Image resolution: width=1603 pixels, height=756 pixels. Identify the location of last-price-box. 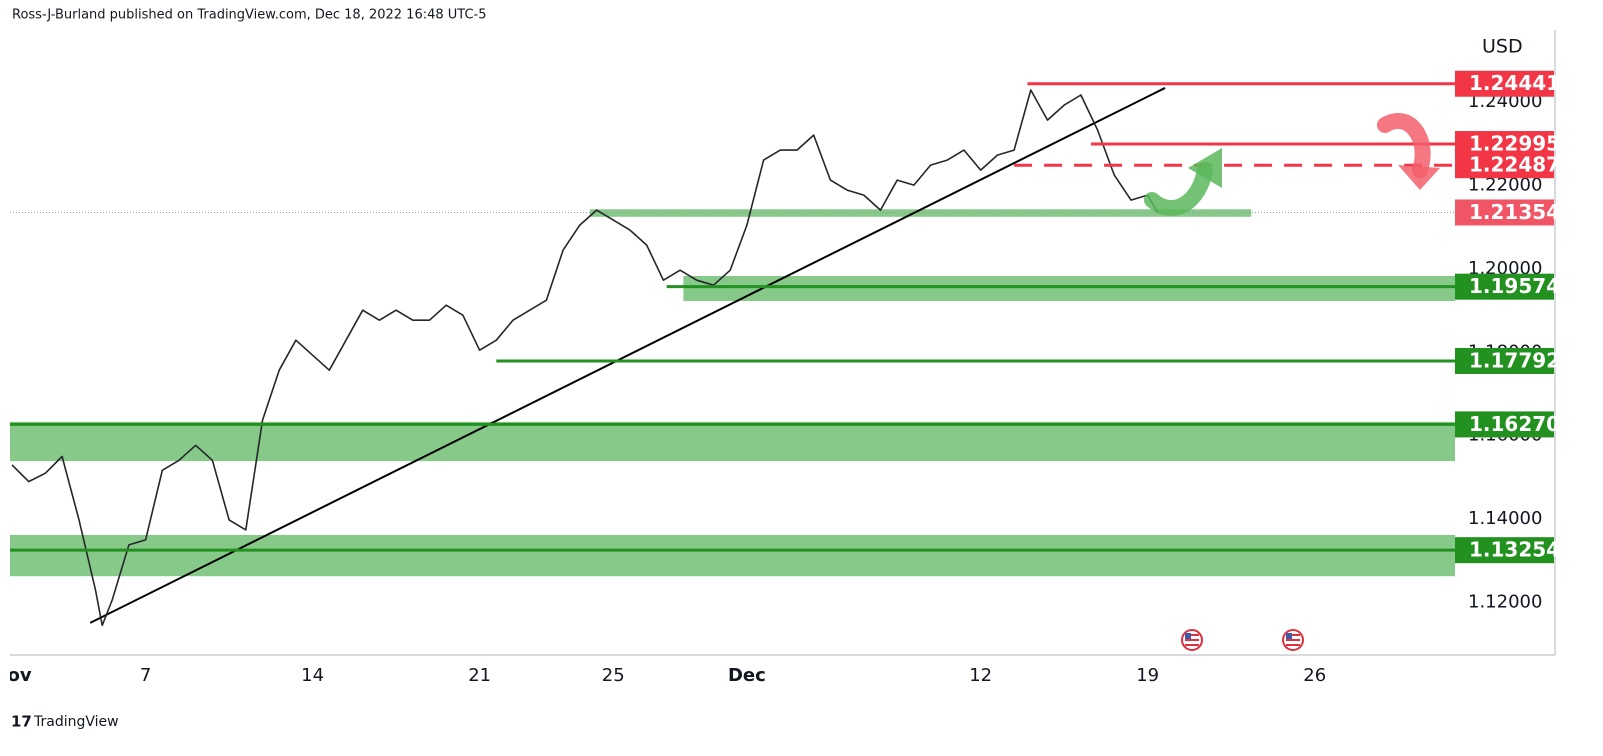
(1504, 212).